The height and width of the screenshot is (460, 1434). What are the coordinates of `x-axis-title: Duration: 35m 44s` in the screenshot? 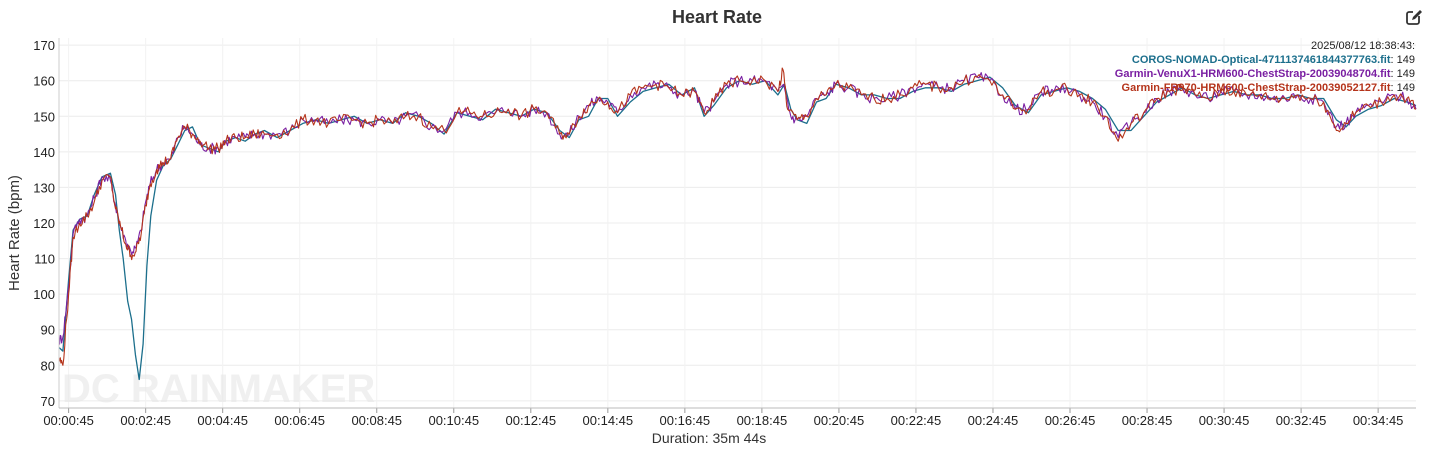 It's located at (709, 438).